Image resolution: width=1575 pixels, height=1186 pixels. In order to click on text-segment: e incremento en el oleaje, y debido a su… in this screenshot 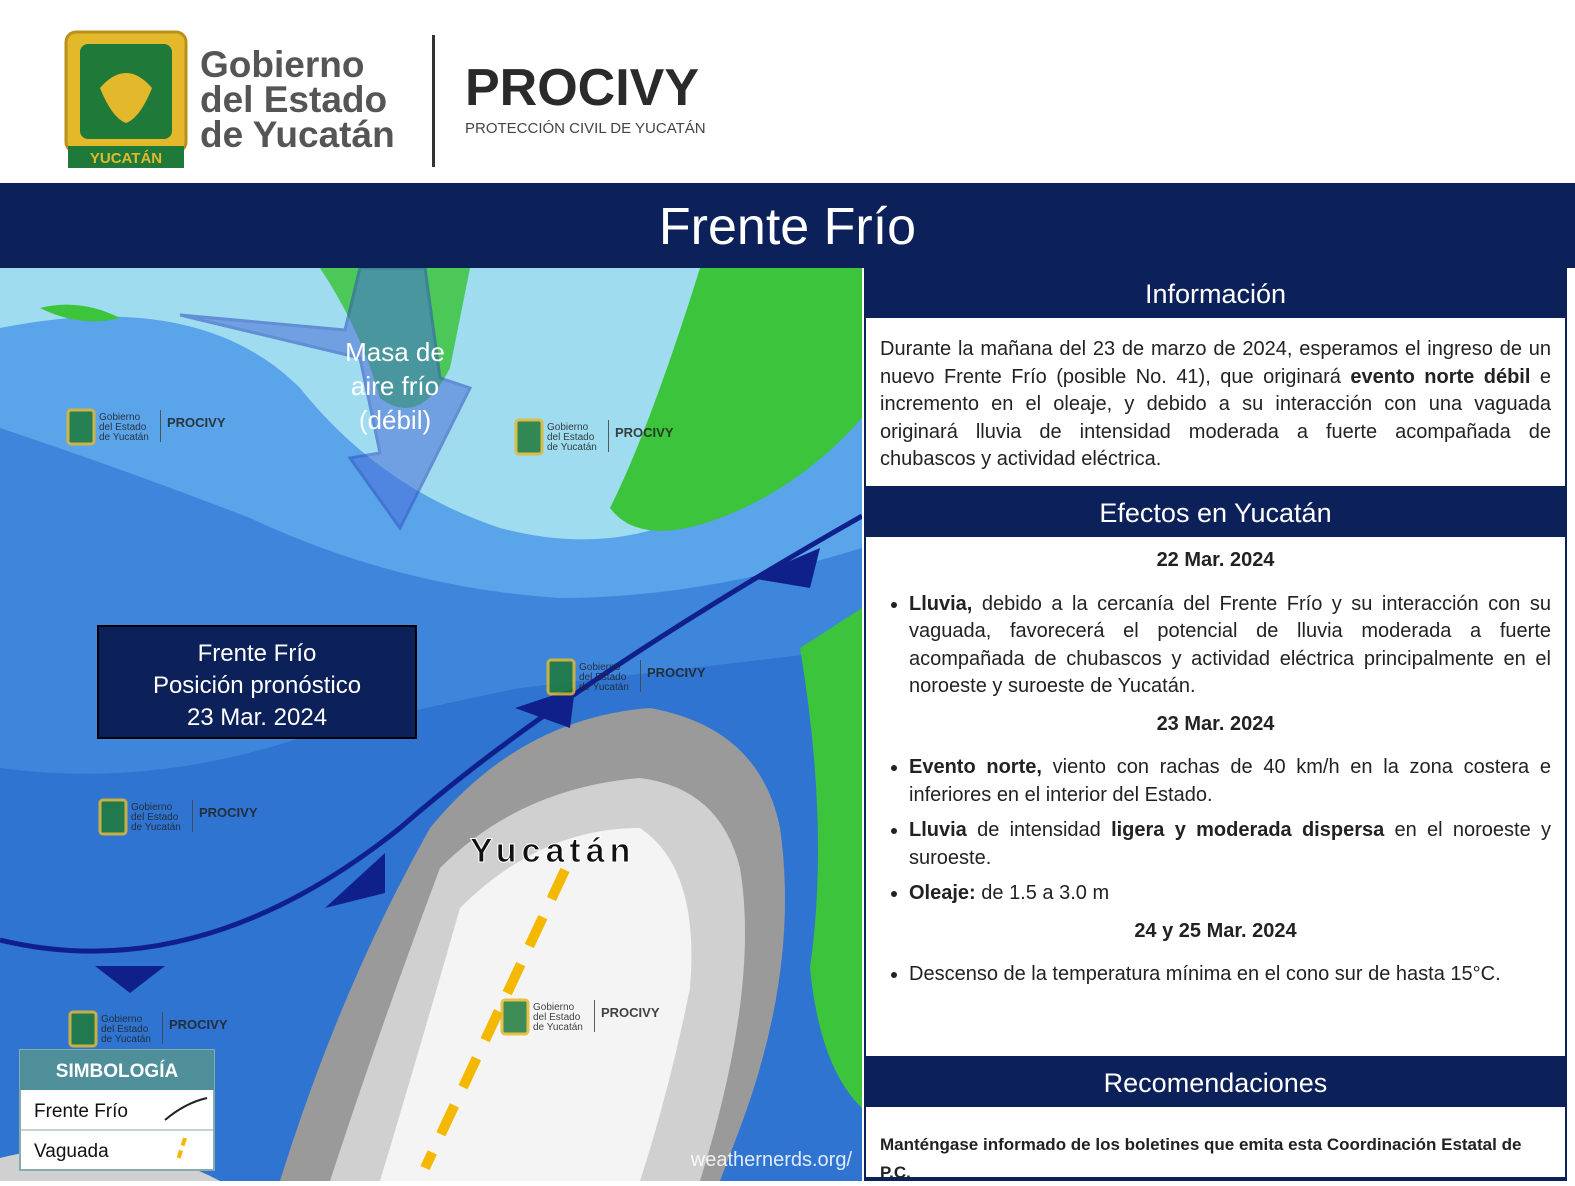, I will do `click(1216, 418)`.